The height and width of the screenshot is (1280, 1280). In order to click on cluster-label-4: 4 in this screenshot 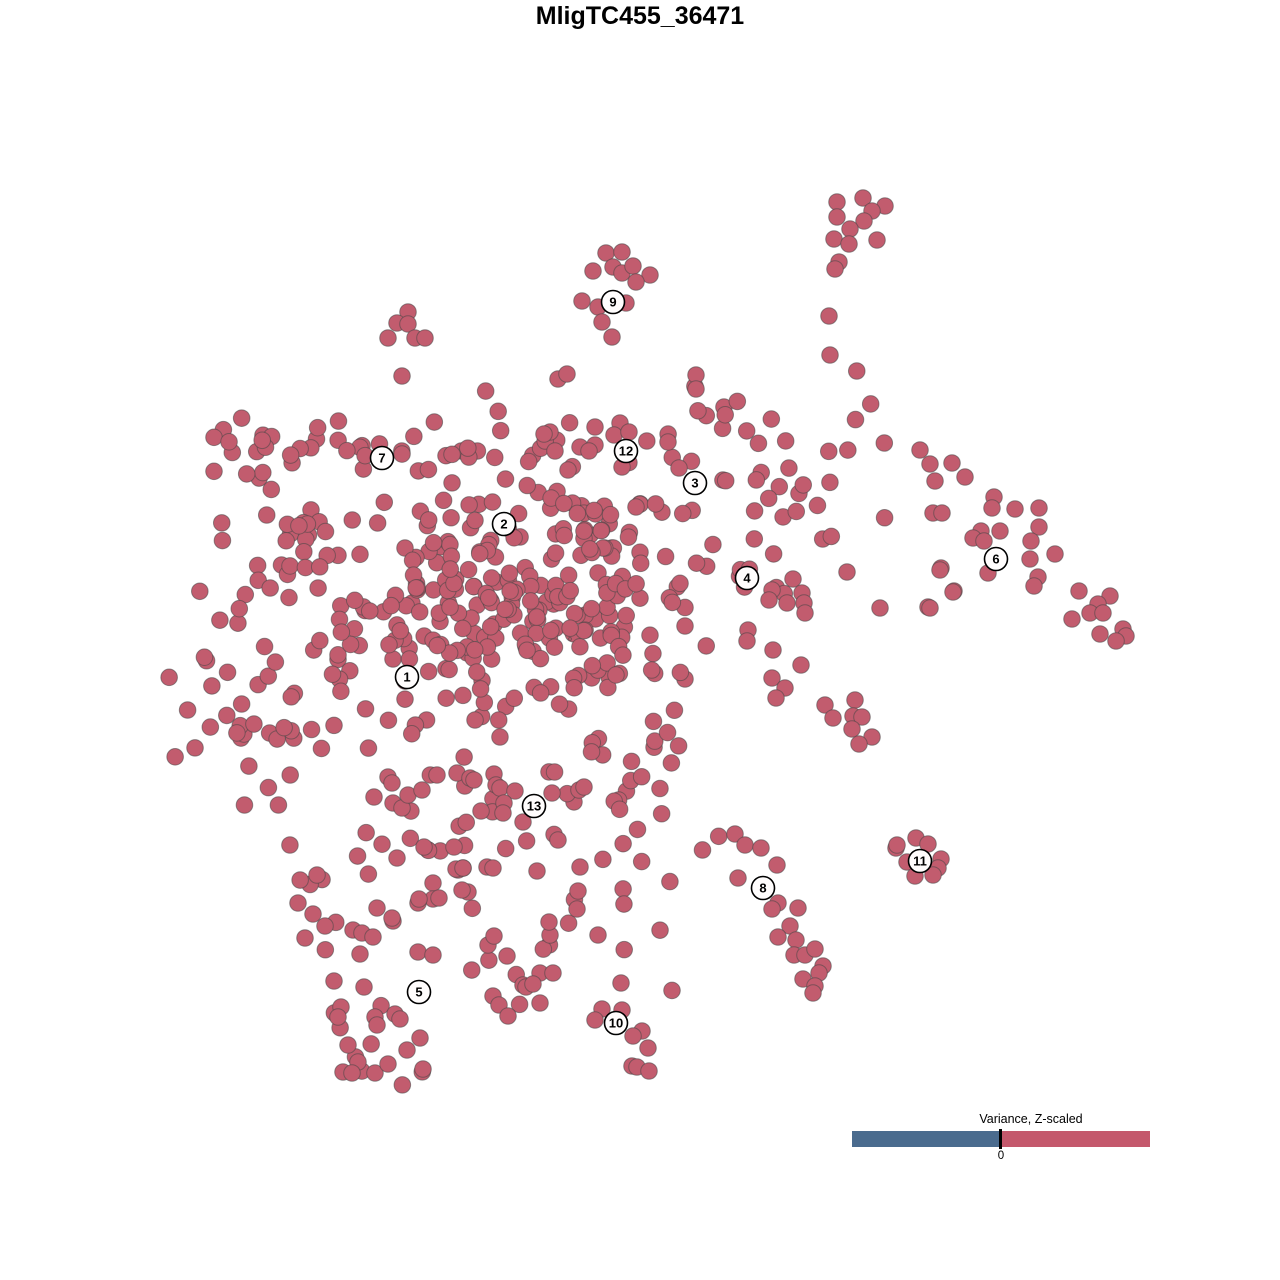, I will do `click(747, 578)`.